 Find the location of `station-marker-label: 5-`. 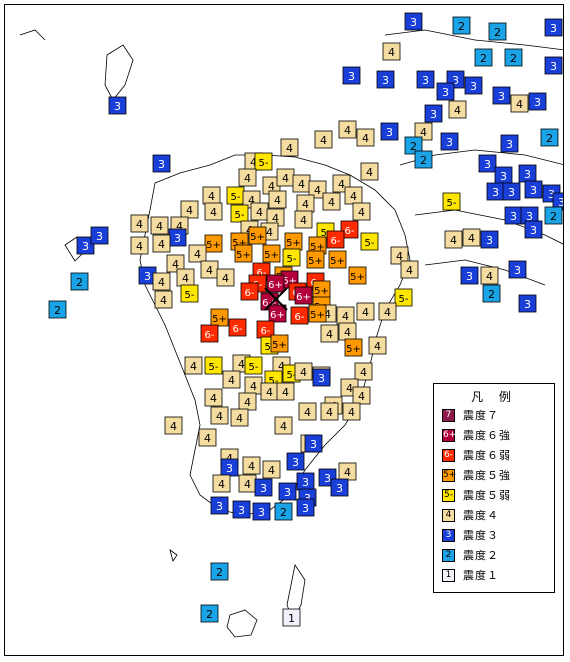

station-marker-label: 5- is located at coordinates (404, 299).